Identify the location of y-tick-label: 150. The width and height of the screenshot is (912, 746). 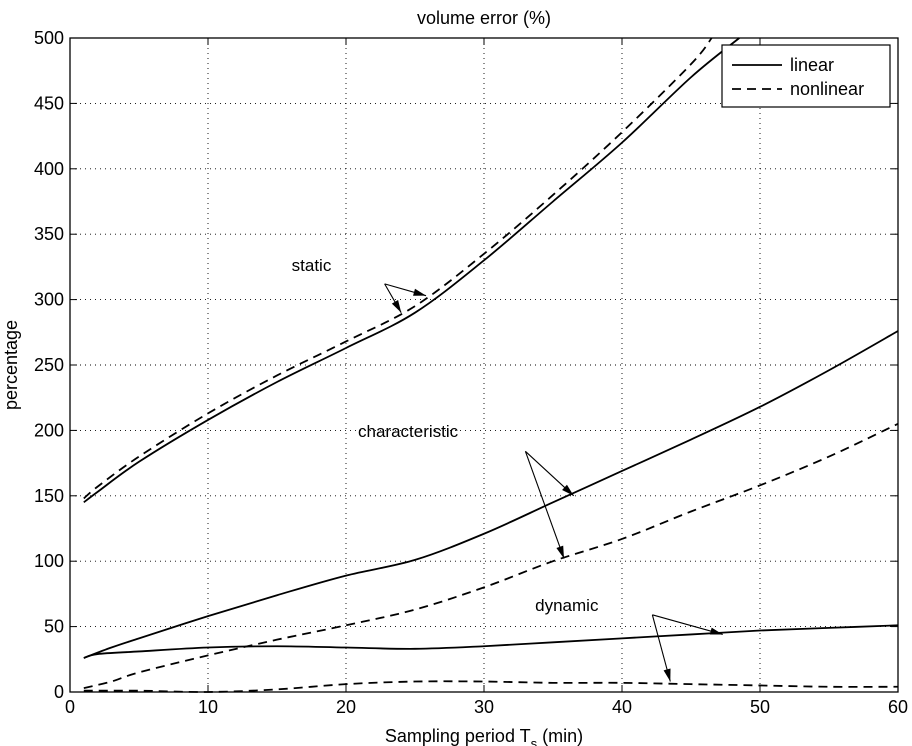
(49, 496).